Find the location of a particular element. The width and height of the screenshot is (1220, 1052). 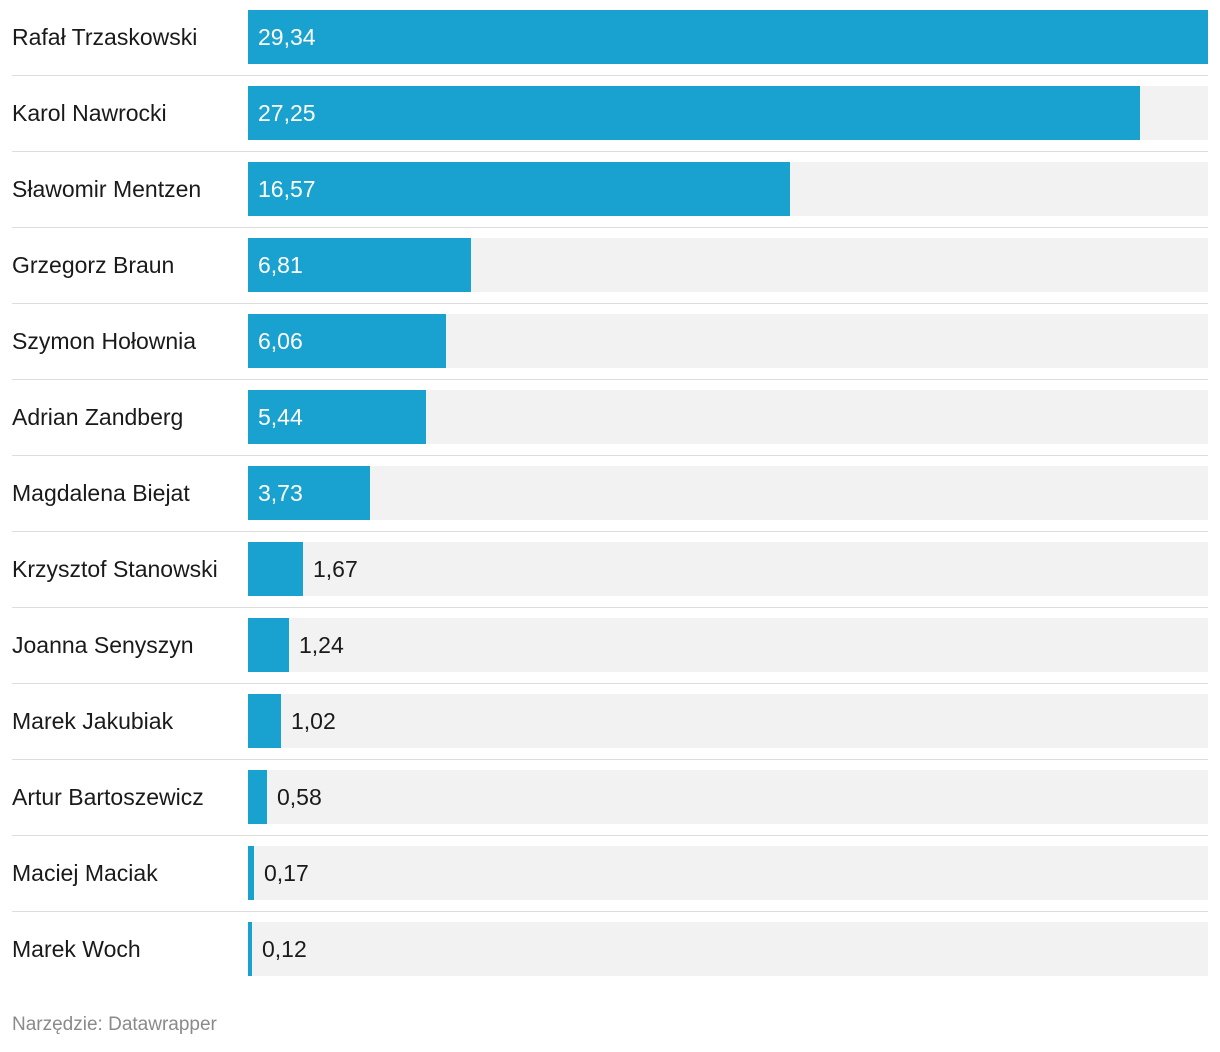

bar-track: 27,25 is located at coordinates (728, 113).